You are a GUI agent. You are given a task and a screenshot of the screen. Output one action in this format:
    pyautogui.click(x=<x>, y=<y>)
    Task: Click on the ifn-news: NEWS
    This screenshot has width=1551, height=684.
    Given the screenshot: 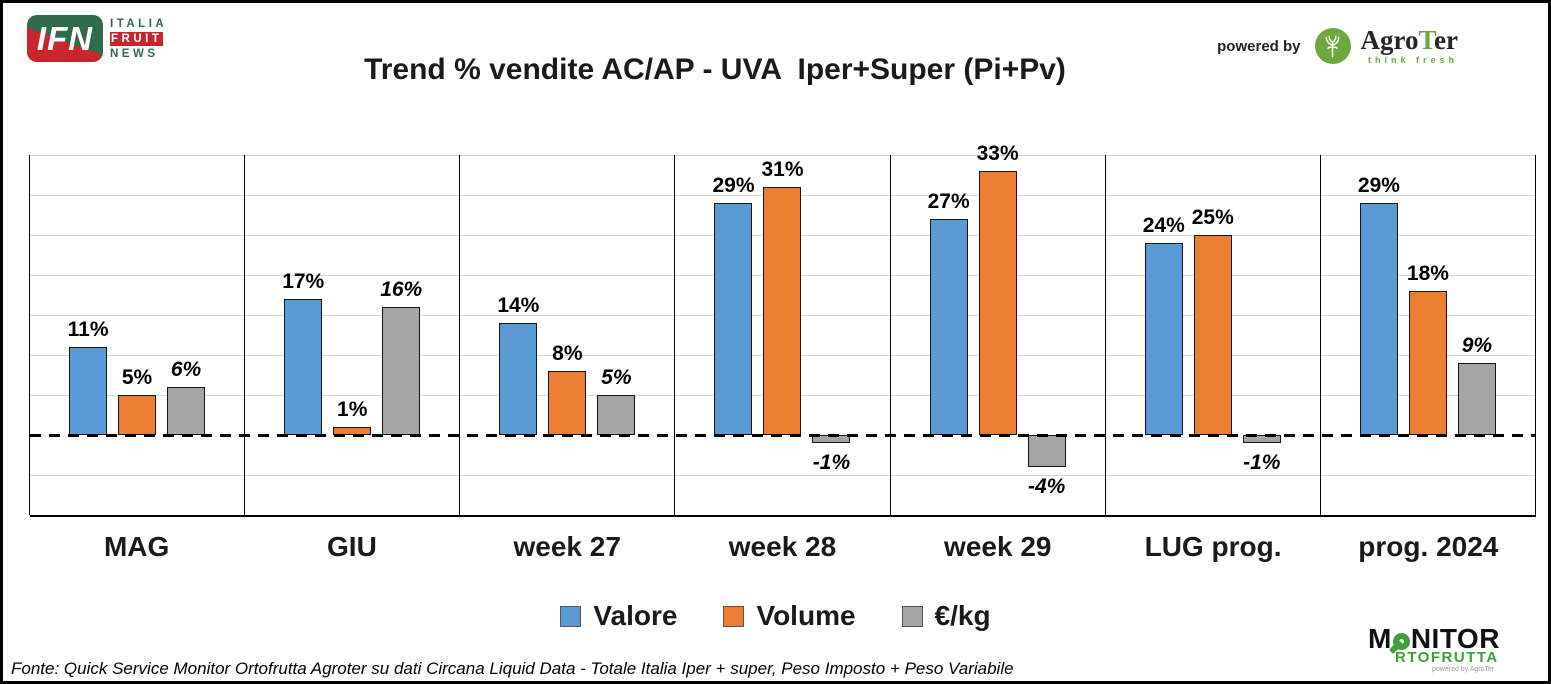 What is the action you would take?
    pyautogui.click(x=134, y=54)
    